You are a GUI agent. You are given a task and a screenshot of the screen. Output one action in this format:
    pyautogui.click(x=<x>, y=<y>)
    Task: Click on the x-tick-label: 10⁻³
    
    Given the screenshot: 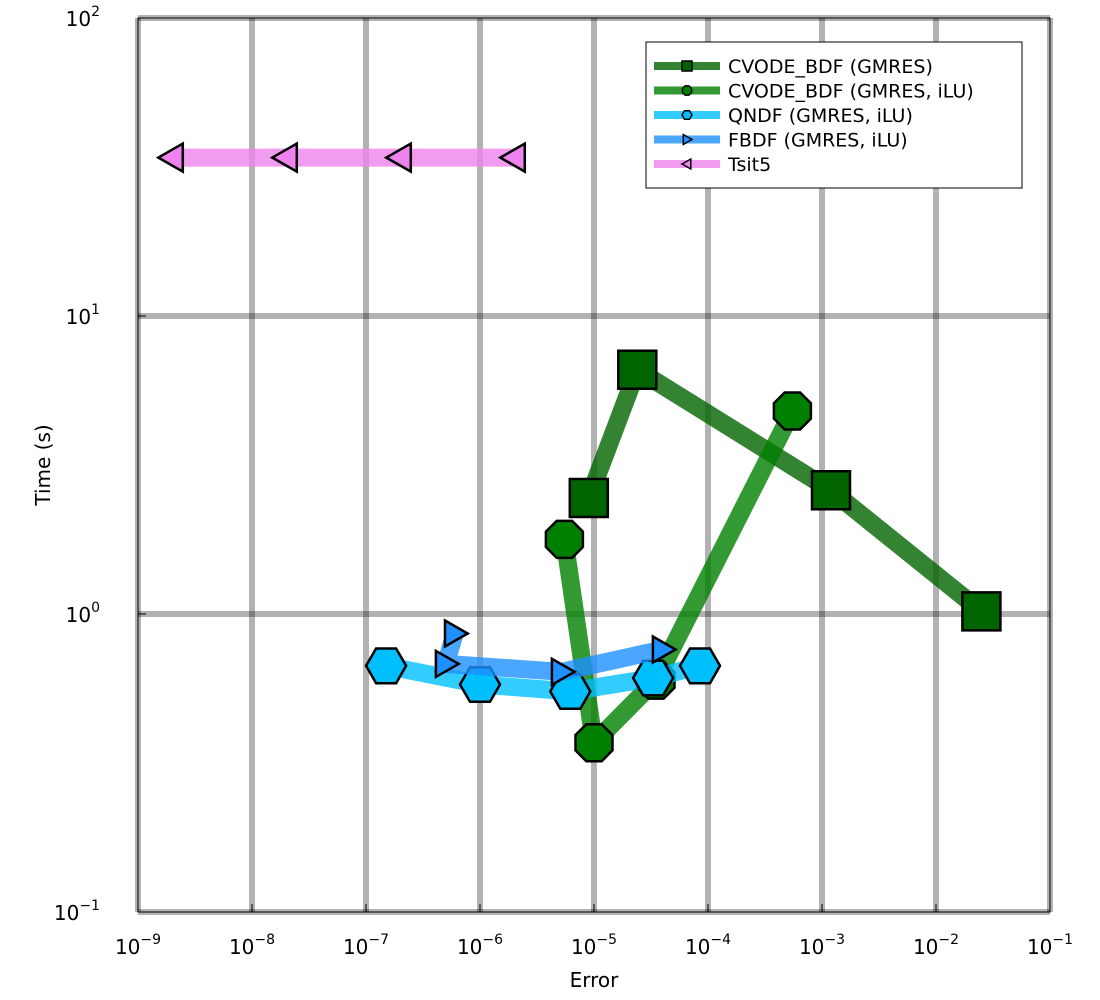 What is the action you would take?
    pyautogui.click(x=822, y=945)
    